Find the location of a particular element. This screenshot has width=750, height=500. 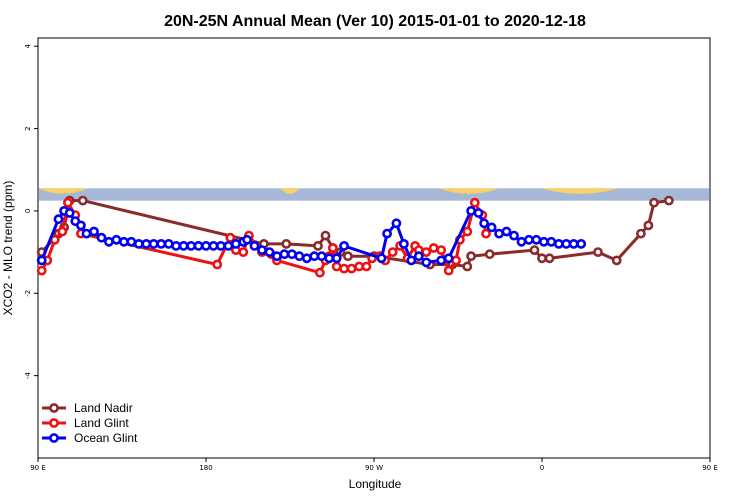

series-layer is located at coordinates (355, 236).